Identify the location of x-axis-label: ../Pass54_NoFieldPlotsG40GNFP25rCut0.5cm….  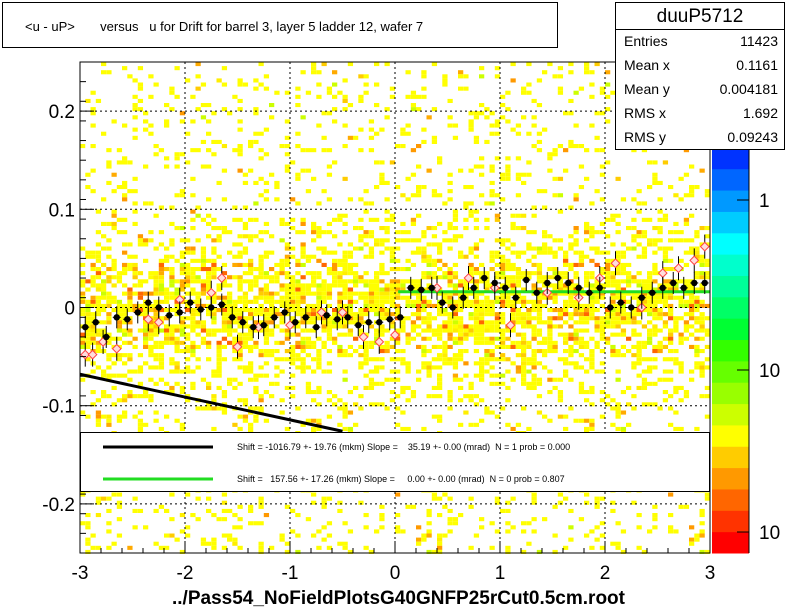
(398, 598).